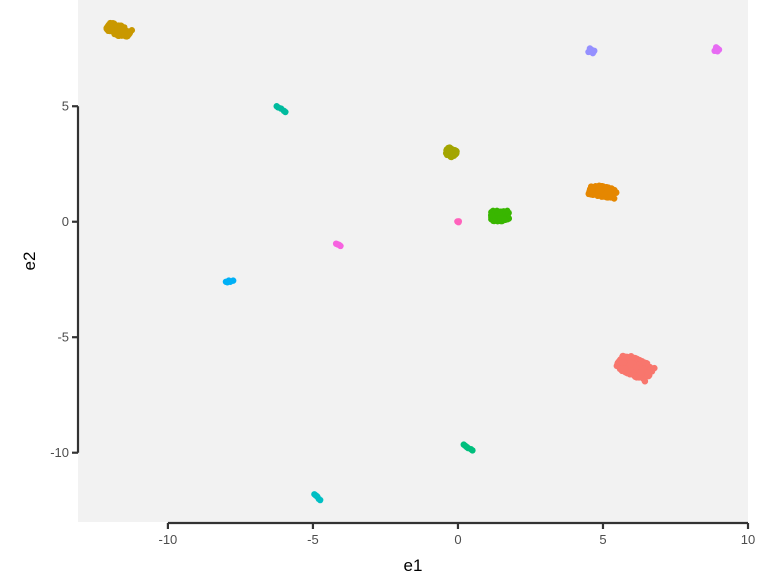 The width and height of the screenshot is (768, 576). I want to click on y-tick-label: -5, so click(63, 337).